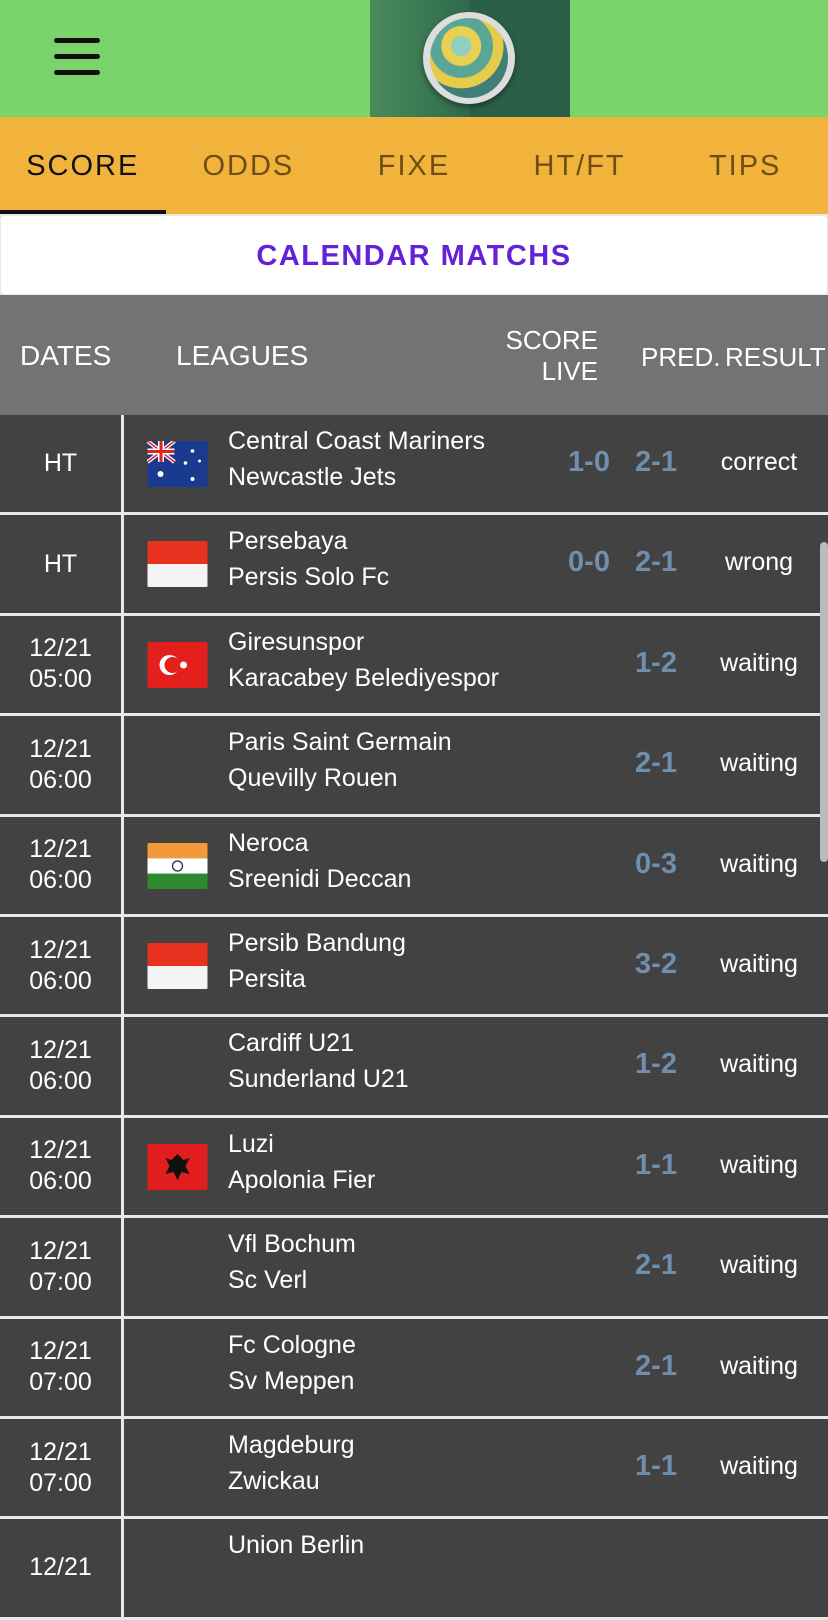 The image size is (828, 1620). What do you see at coordinates (340, 760) in the screenshot?
I see `teams: Paris Saint Germain Quevilly Rouen` at bounding box center [340, 760].